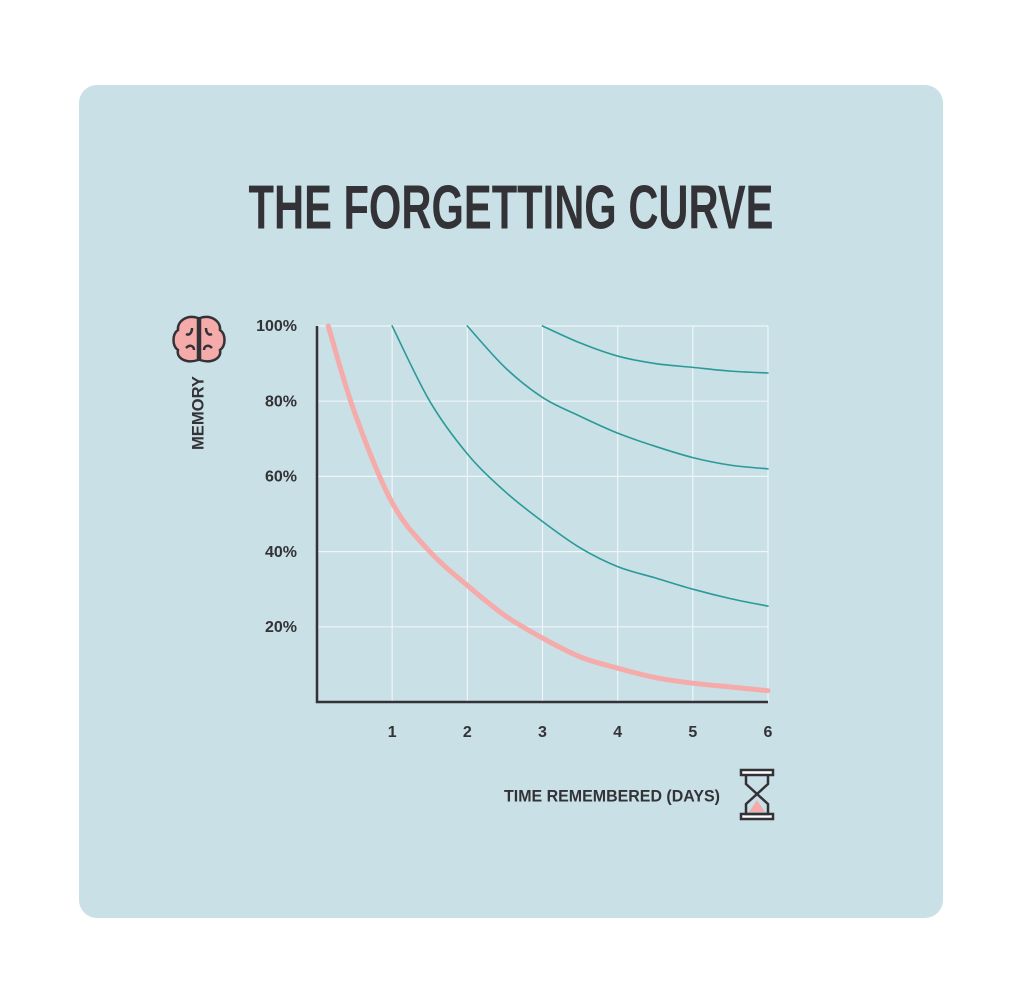  Describe the element at coordinates (612, 795) in the screenshot. I see `x-axis-label: TIME REMEMBERED (DAYS)` at that location.